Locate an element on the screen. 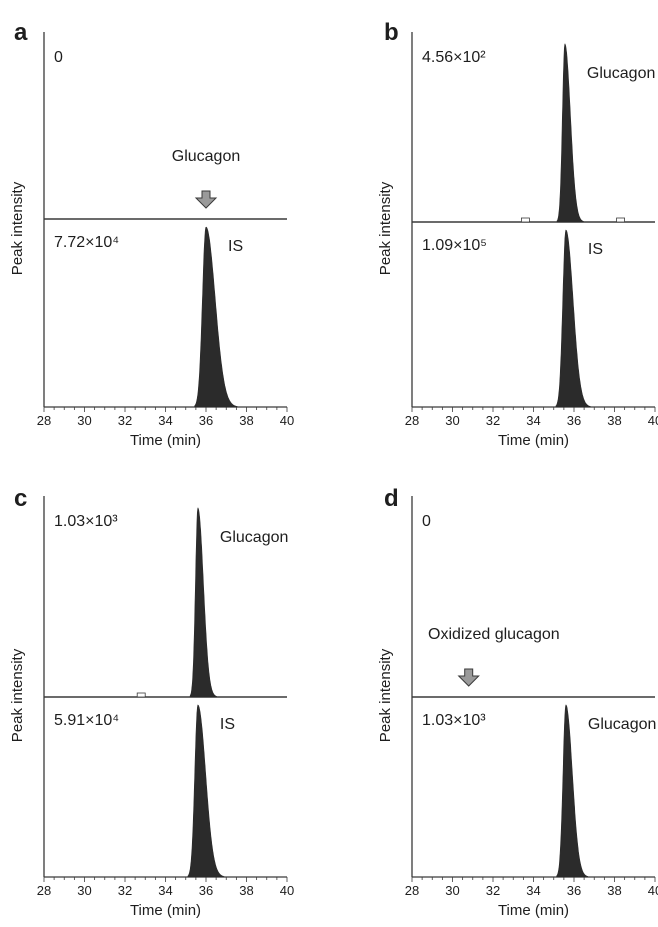  trace-is: 5.91×10⁴ IS is located at coordinates (144, 791).